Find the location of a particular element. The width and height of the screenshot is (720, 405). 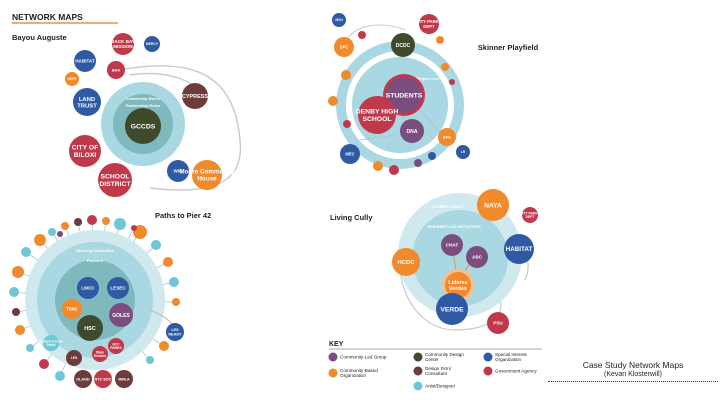

node-label: HABITAT is located at coordinates (85, 61).